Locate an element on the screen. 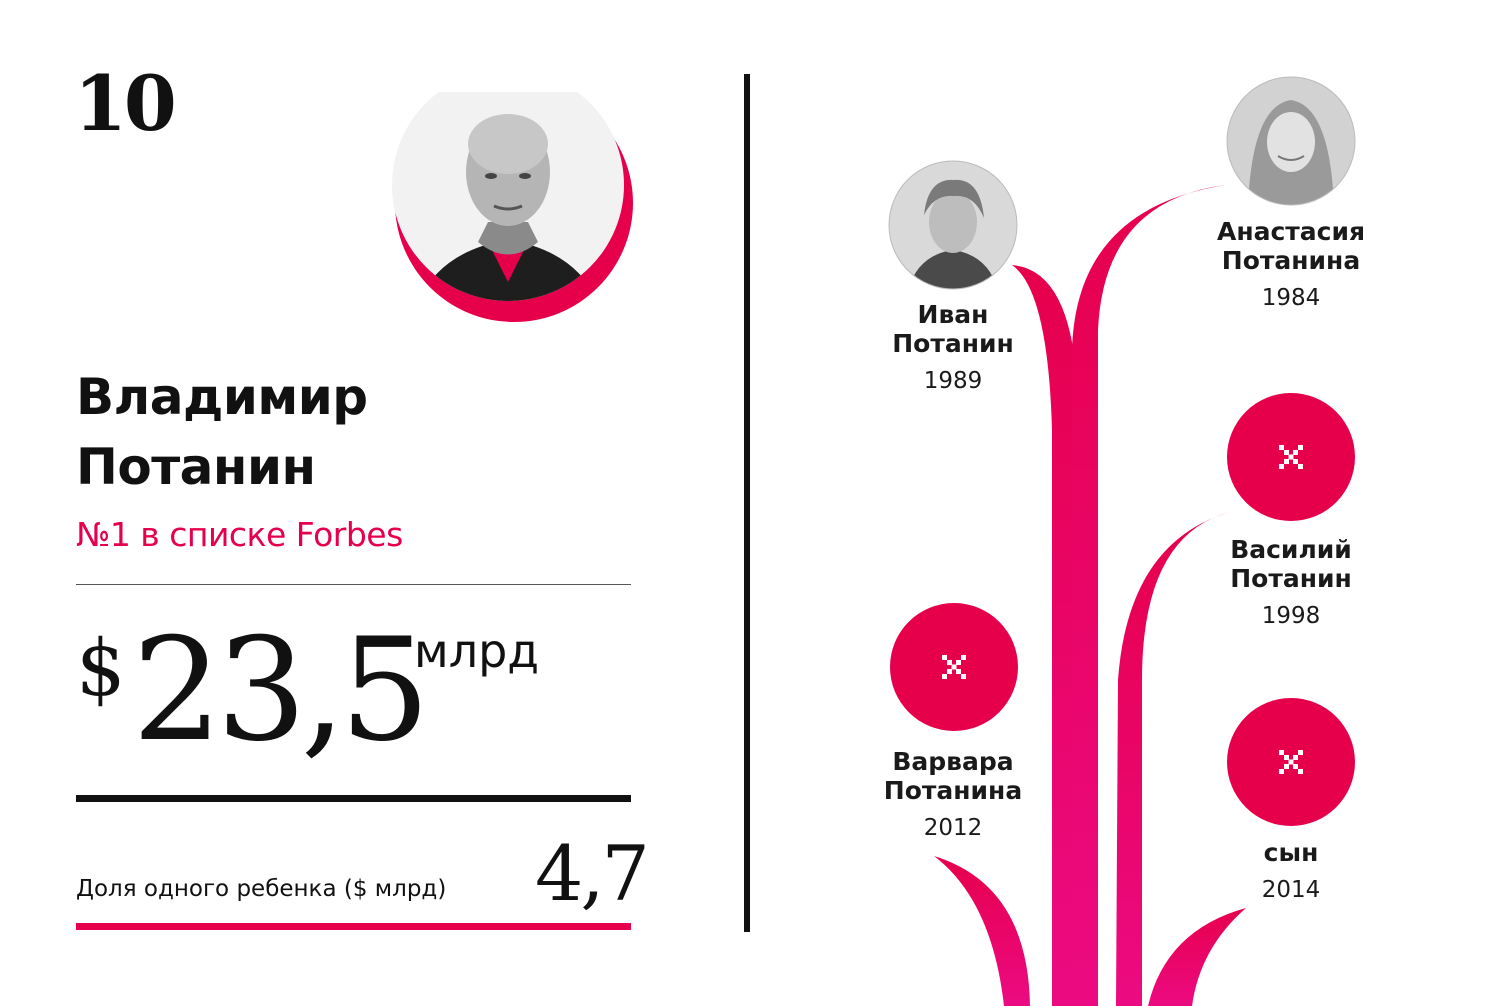 Image resolution: width=1500 pixels, height=1006 pixels. child-name-first: Иван is located at coordinates (953, 314).